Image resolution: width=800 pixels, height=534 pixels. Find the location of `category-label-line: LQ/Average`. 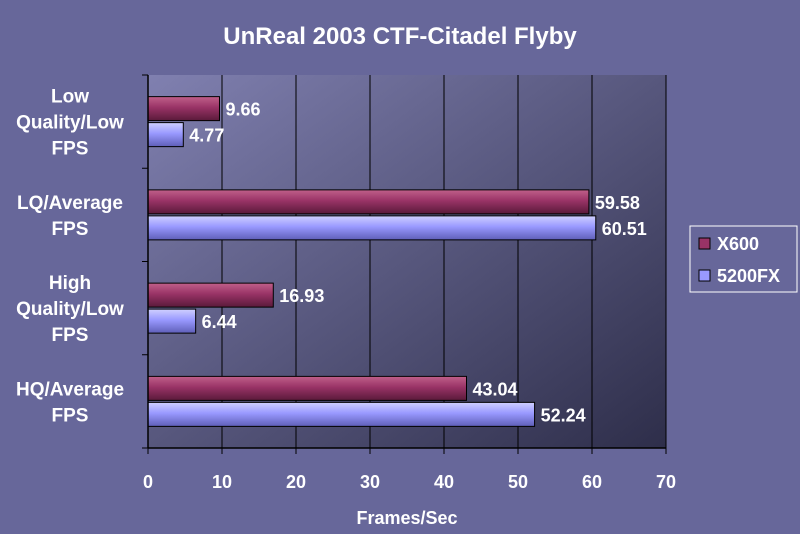

category-label-line: LQ/Average is located at coordinates (70, 203).